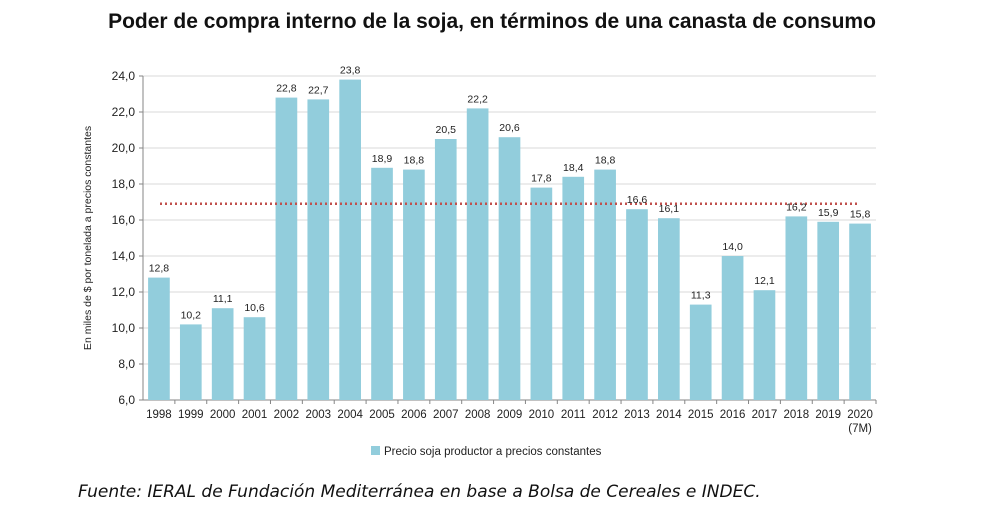 The image size is (984, 528). What do you see at coordinates (637, 200) in the screenshot?
I see `data-label: 16,6` at bounding box center [637, 200].